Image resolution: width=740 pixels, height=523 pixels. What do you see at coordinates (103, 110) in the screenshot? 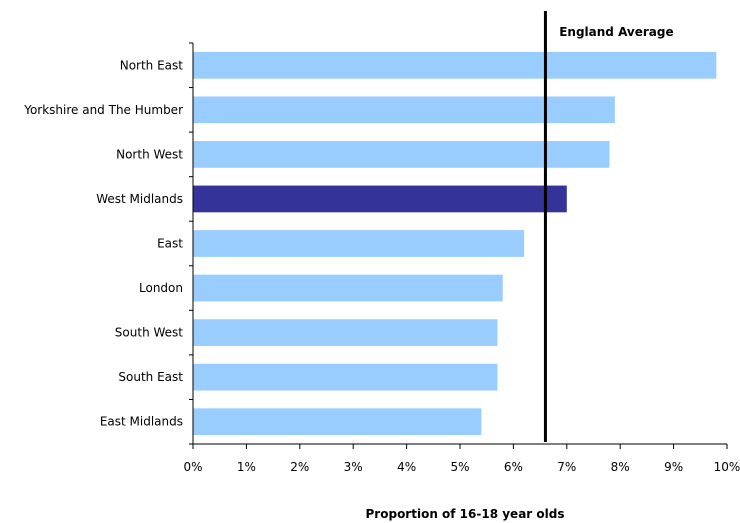
I see `category-label: Yorkshire and The Humber` at bounding box center [103, 110].